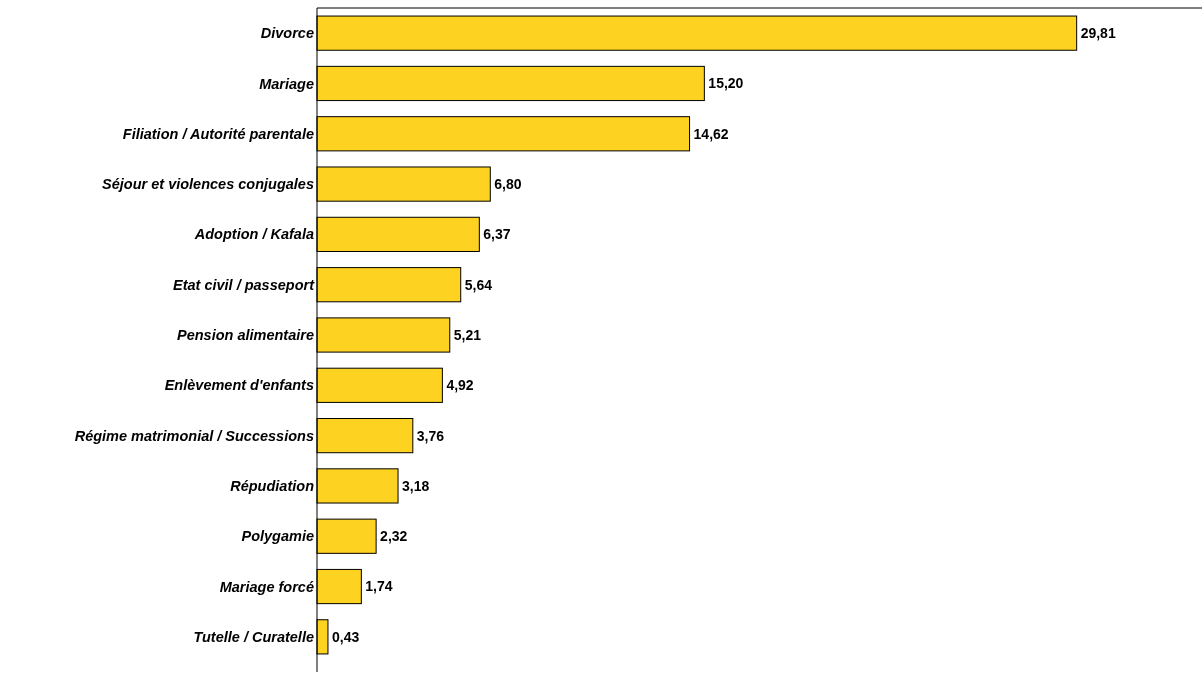 The height and width of the screenshot is (693, 1202). Describe the element at coordinates (239, 385) in the screenshot. I see `y-tick-label: Enlèvement d'enfants` at that location.